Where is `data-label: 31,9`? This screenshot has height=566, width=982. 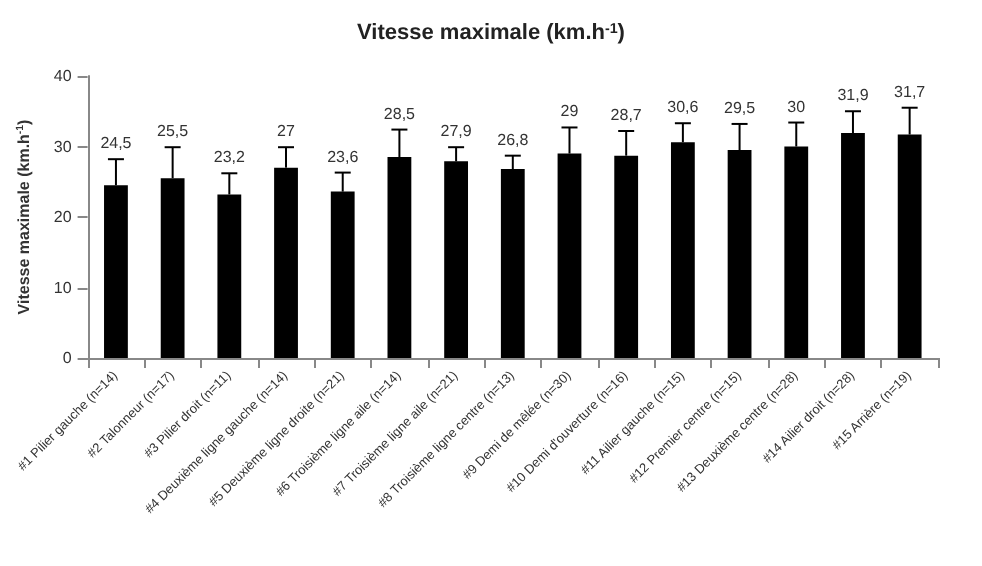
data-label: 31,9 is located at coordinates (853, 95).